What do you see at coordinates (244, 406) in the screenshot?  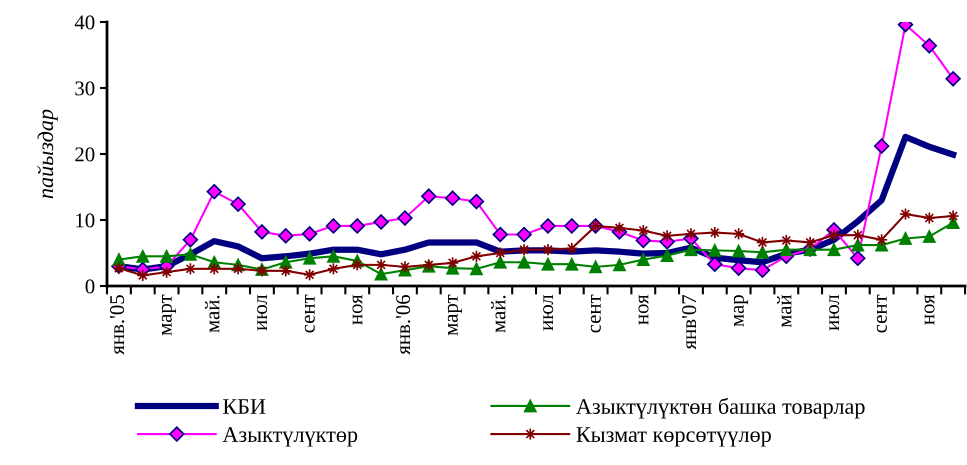 I see `legend-label: КБИ` at bounding box center [244, 406].